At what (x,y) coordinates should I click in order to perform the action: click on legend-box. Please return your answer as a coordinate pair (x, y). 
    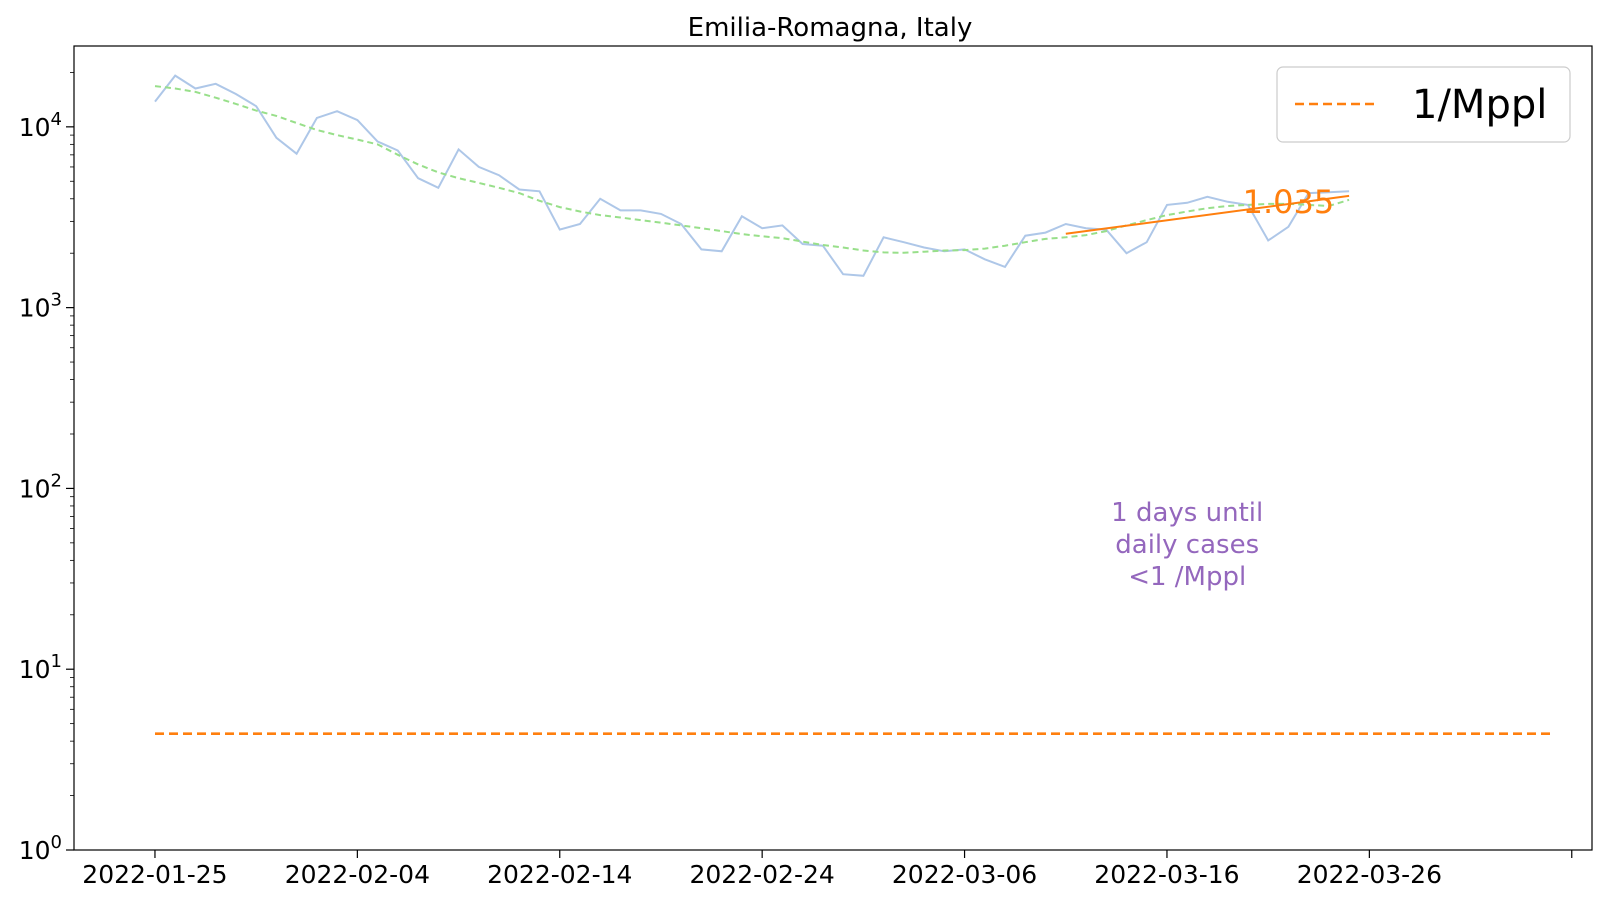
    Looking at the image, I should click on (1423, 104).